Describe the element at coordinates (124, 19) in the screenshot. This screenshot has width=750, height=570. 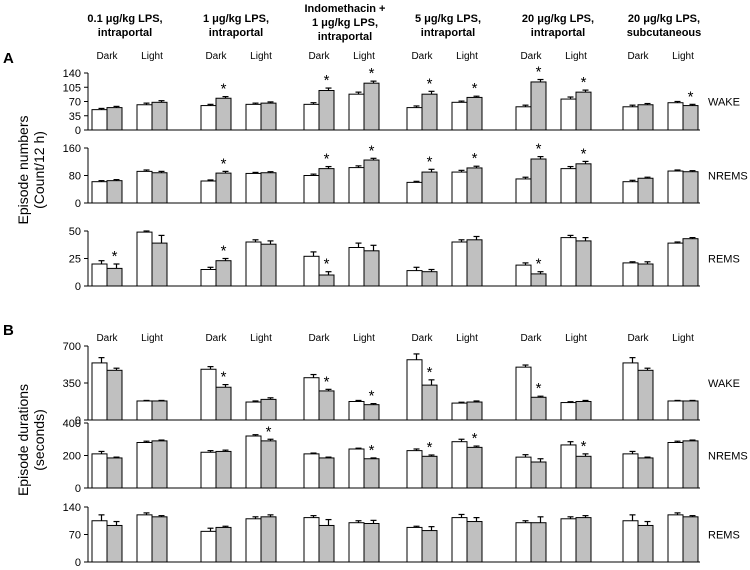
I see `condition-1-line1: 0.1 μg/kg LPS,` at that location.